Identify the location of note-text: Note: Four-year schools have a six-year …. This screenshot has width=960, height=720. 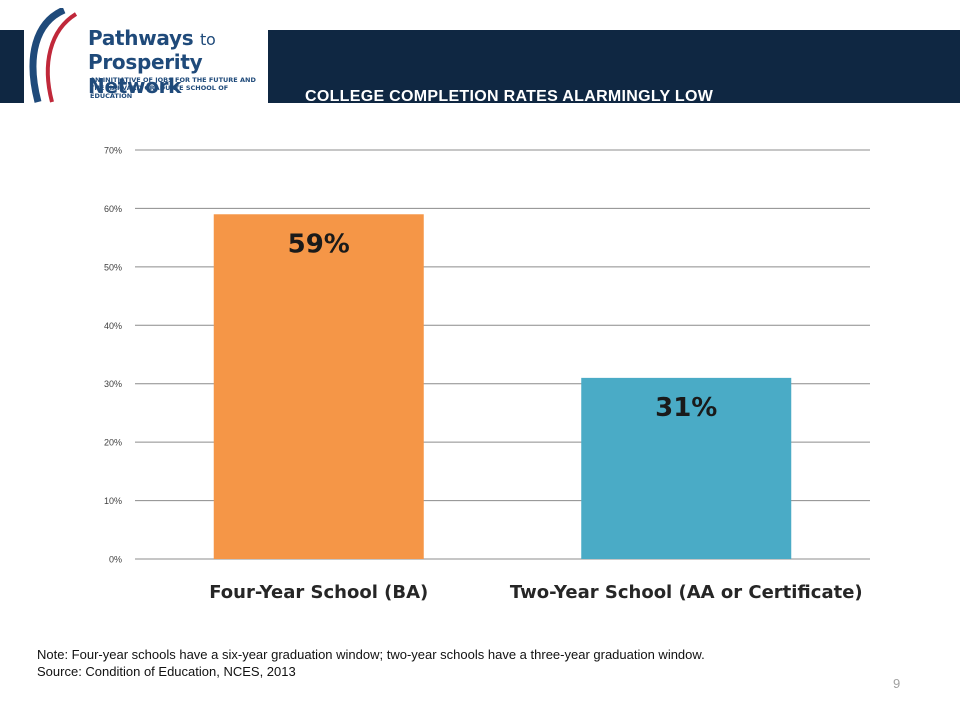
(371, 654).